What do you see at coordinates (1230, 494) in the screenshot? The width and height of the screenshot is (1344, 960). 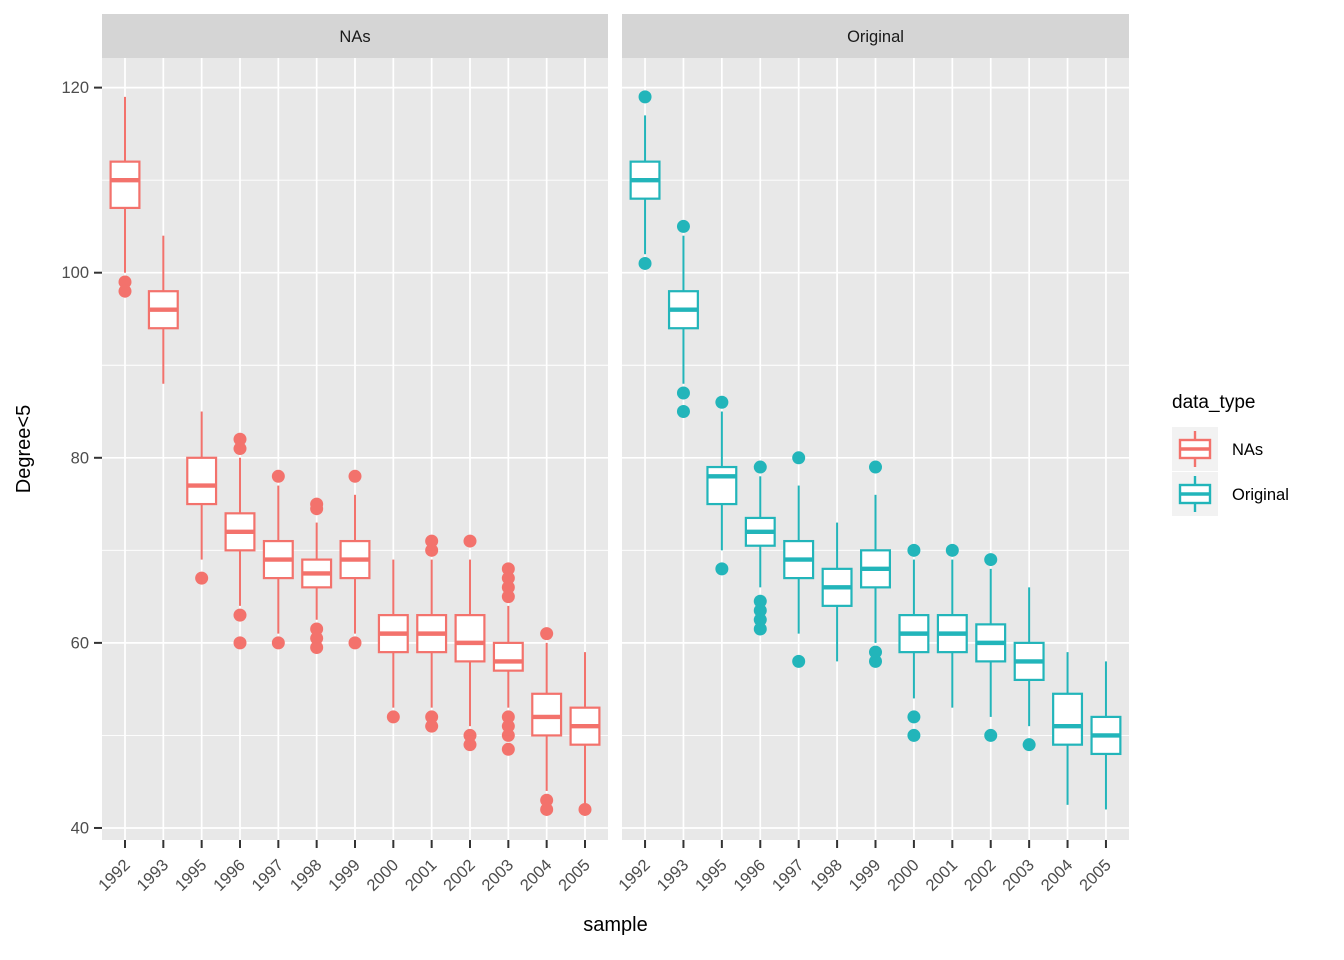 I see `legend-key-original: Original` at bounding box center [1230, 494].